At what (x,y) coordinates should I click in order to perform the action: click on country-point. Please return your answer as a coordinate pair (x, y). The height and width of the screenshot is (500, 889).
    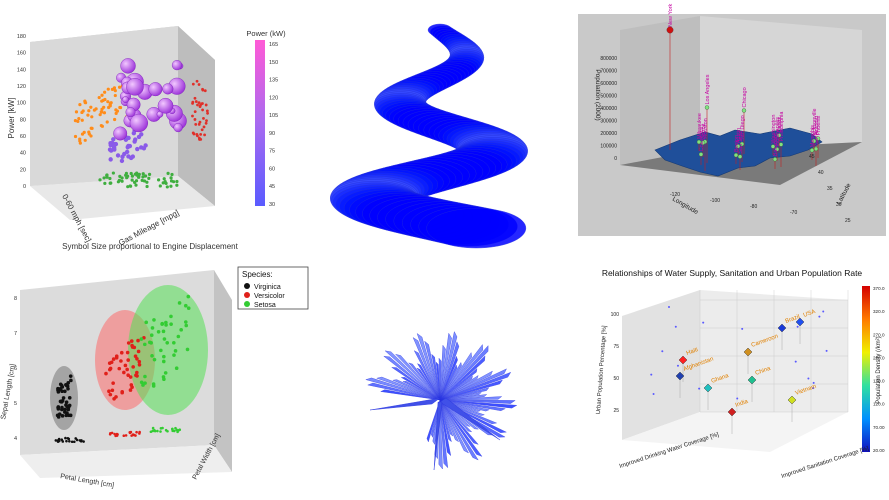
    Looking at the image, I should click on (792, 400).